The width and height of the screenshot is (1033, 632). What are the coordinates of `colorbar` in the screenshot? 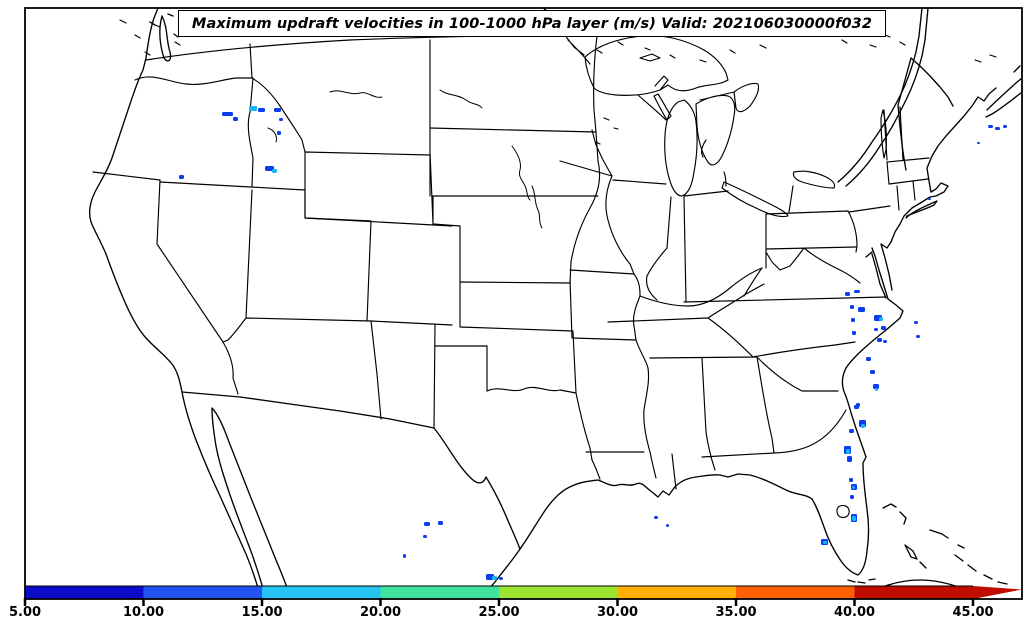 It's located at (522, 595).